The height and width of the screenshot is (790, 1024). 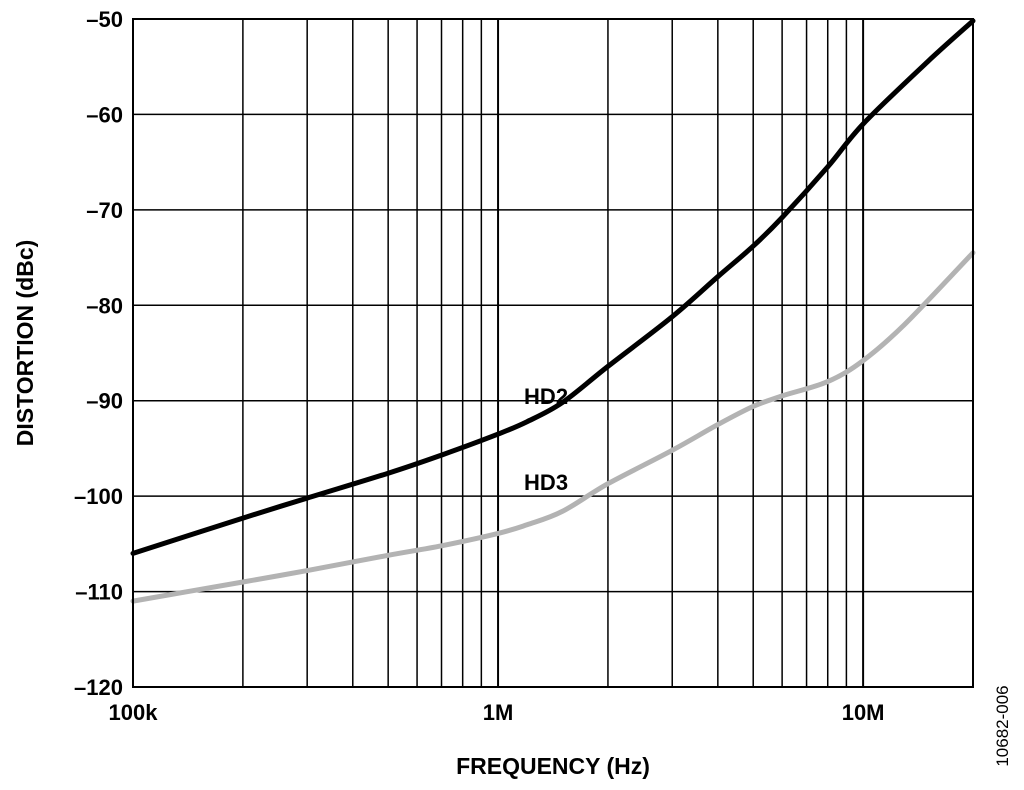 What do you see at coordinates (863, 712) in the screenshot?
I see `x-tick-label: 10M` at bounding box center [863, 712].